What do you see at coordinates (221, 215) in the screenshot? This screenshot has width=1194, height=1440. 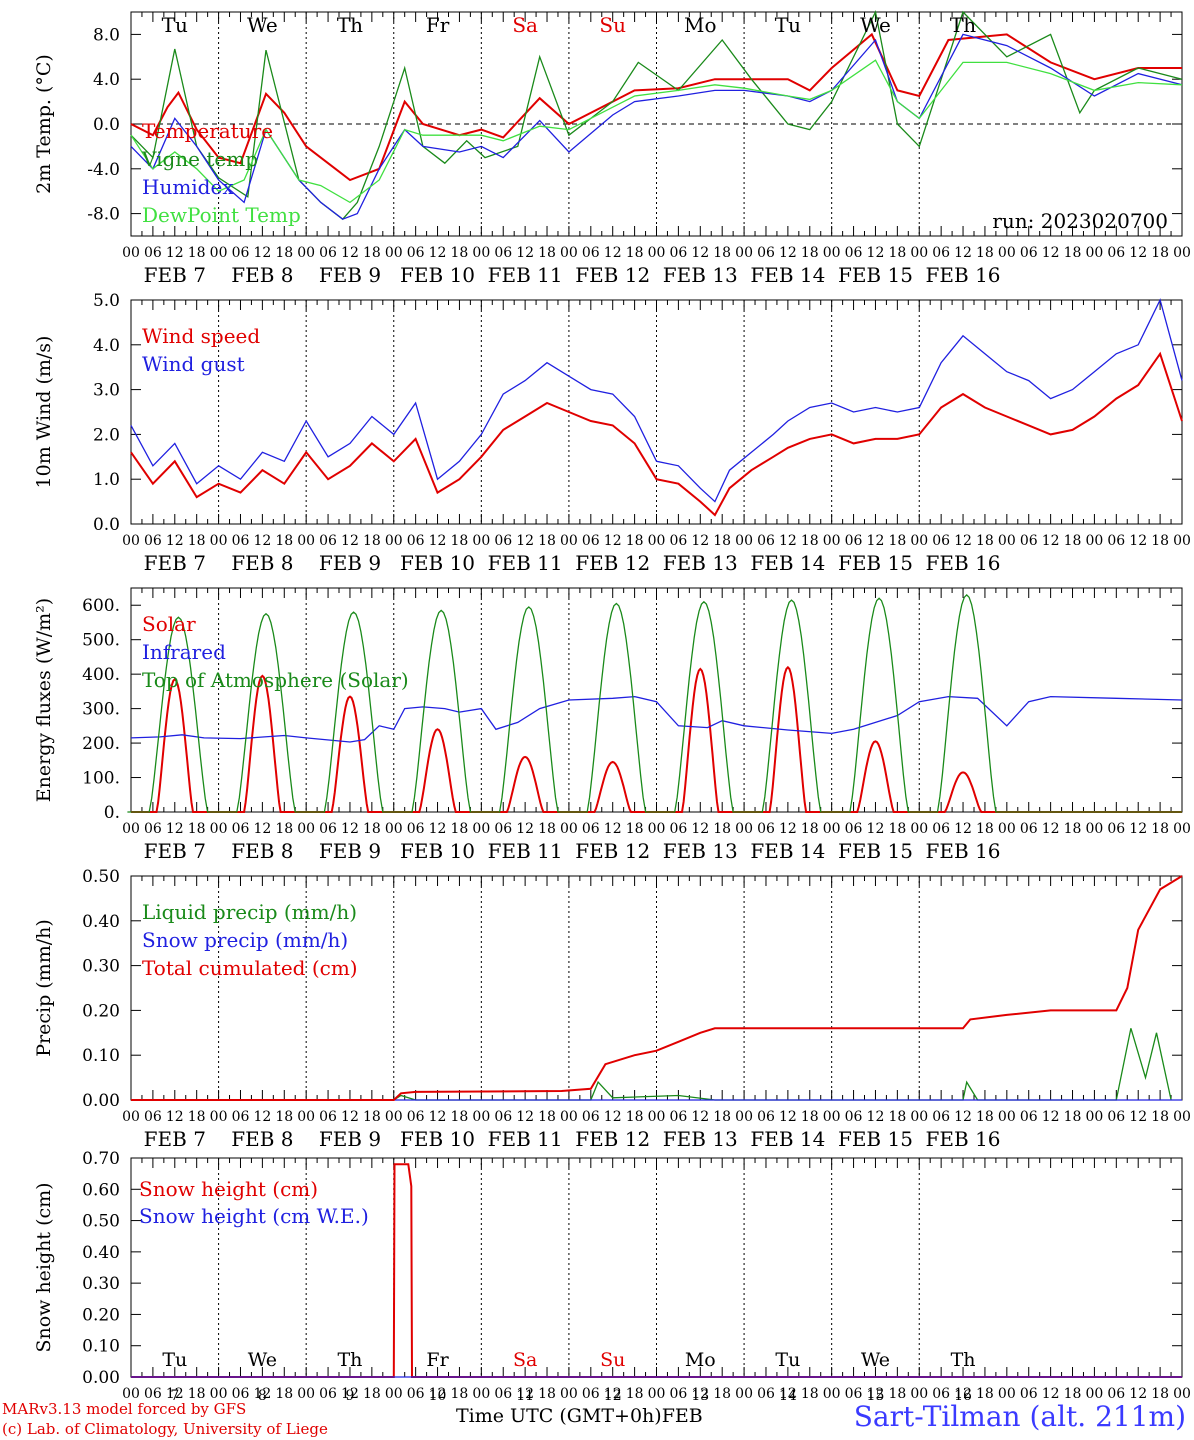 I see `legend-entry: DewPoint Temp` at bounding box center [221, 215].